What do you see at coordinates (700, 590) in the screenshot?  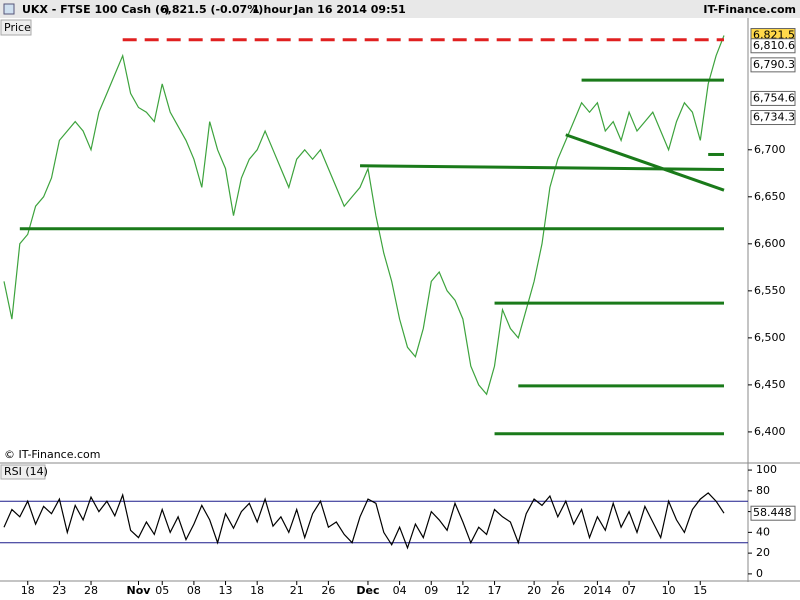 I see `x-tick-label: 15` at bounding box center [700, 590].